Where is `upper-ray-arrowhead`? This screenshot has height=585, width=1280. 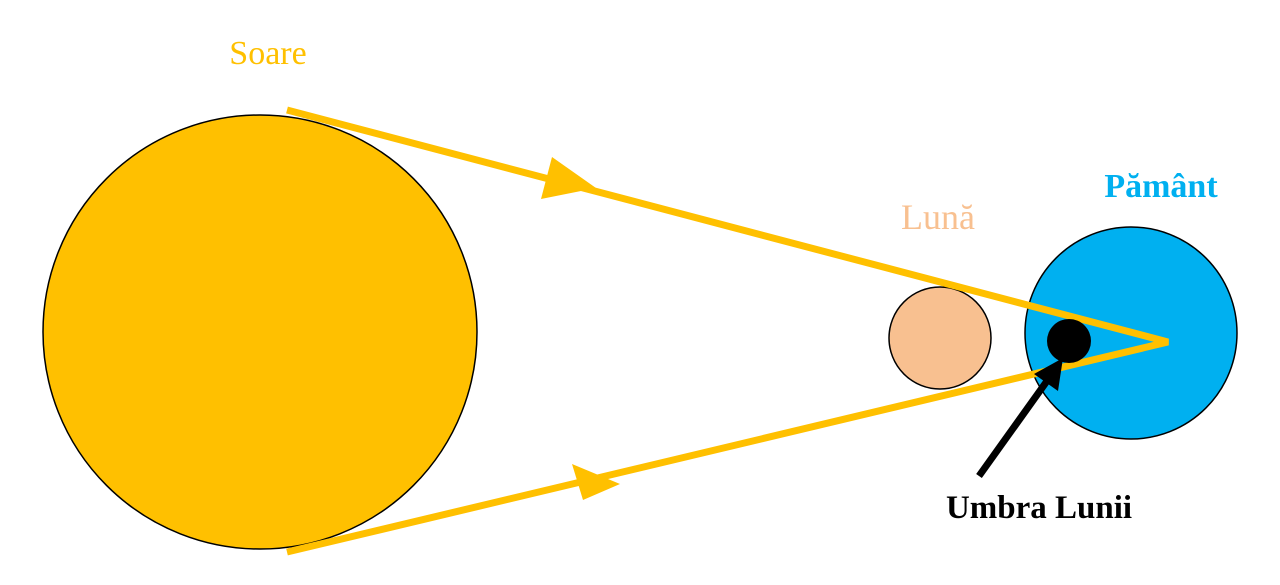 upper-ray-arrowhead is located at coordinates (568, 178).